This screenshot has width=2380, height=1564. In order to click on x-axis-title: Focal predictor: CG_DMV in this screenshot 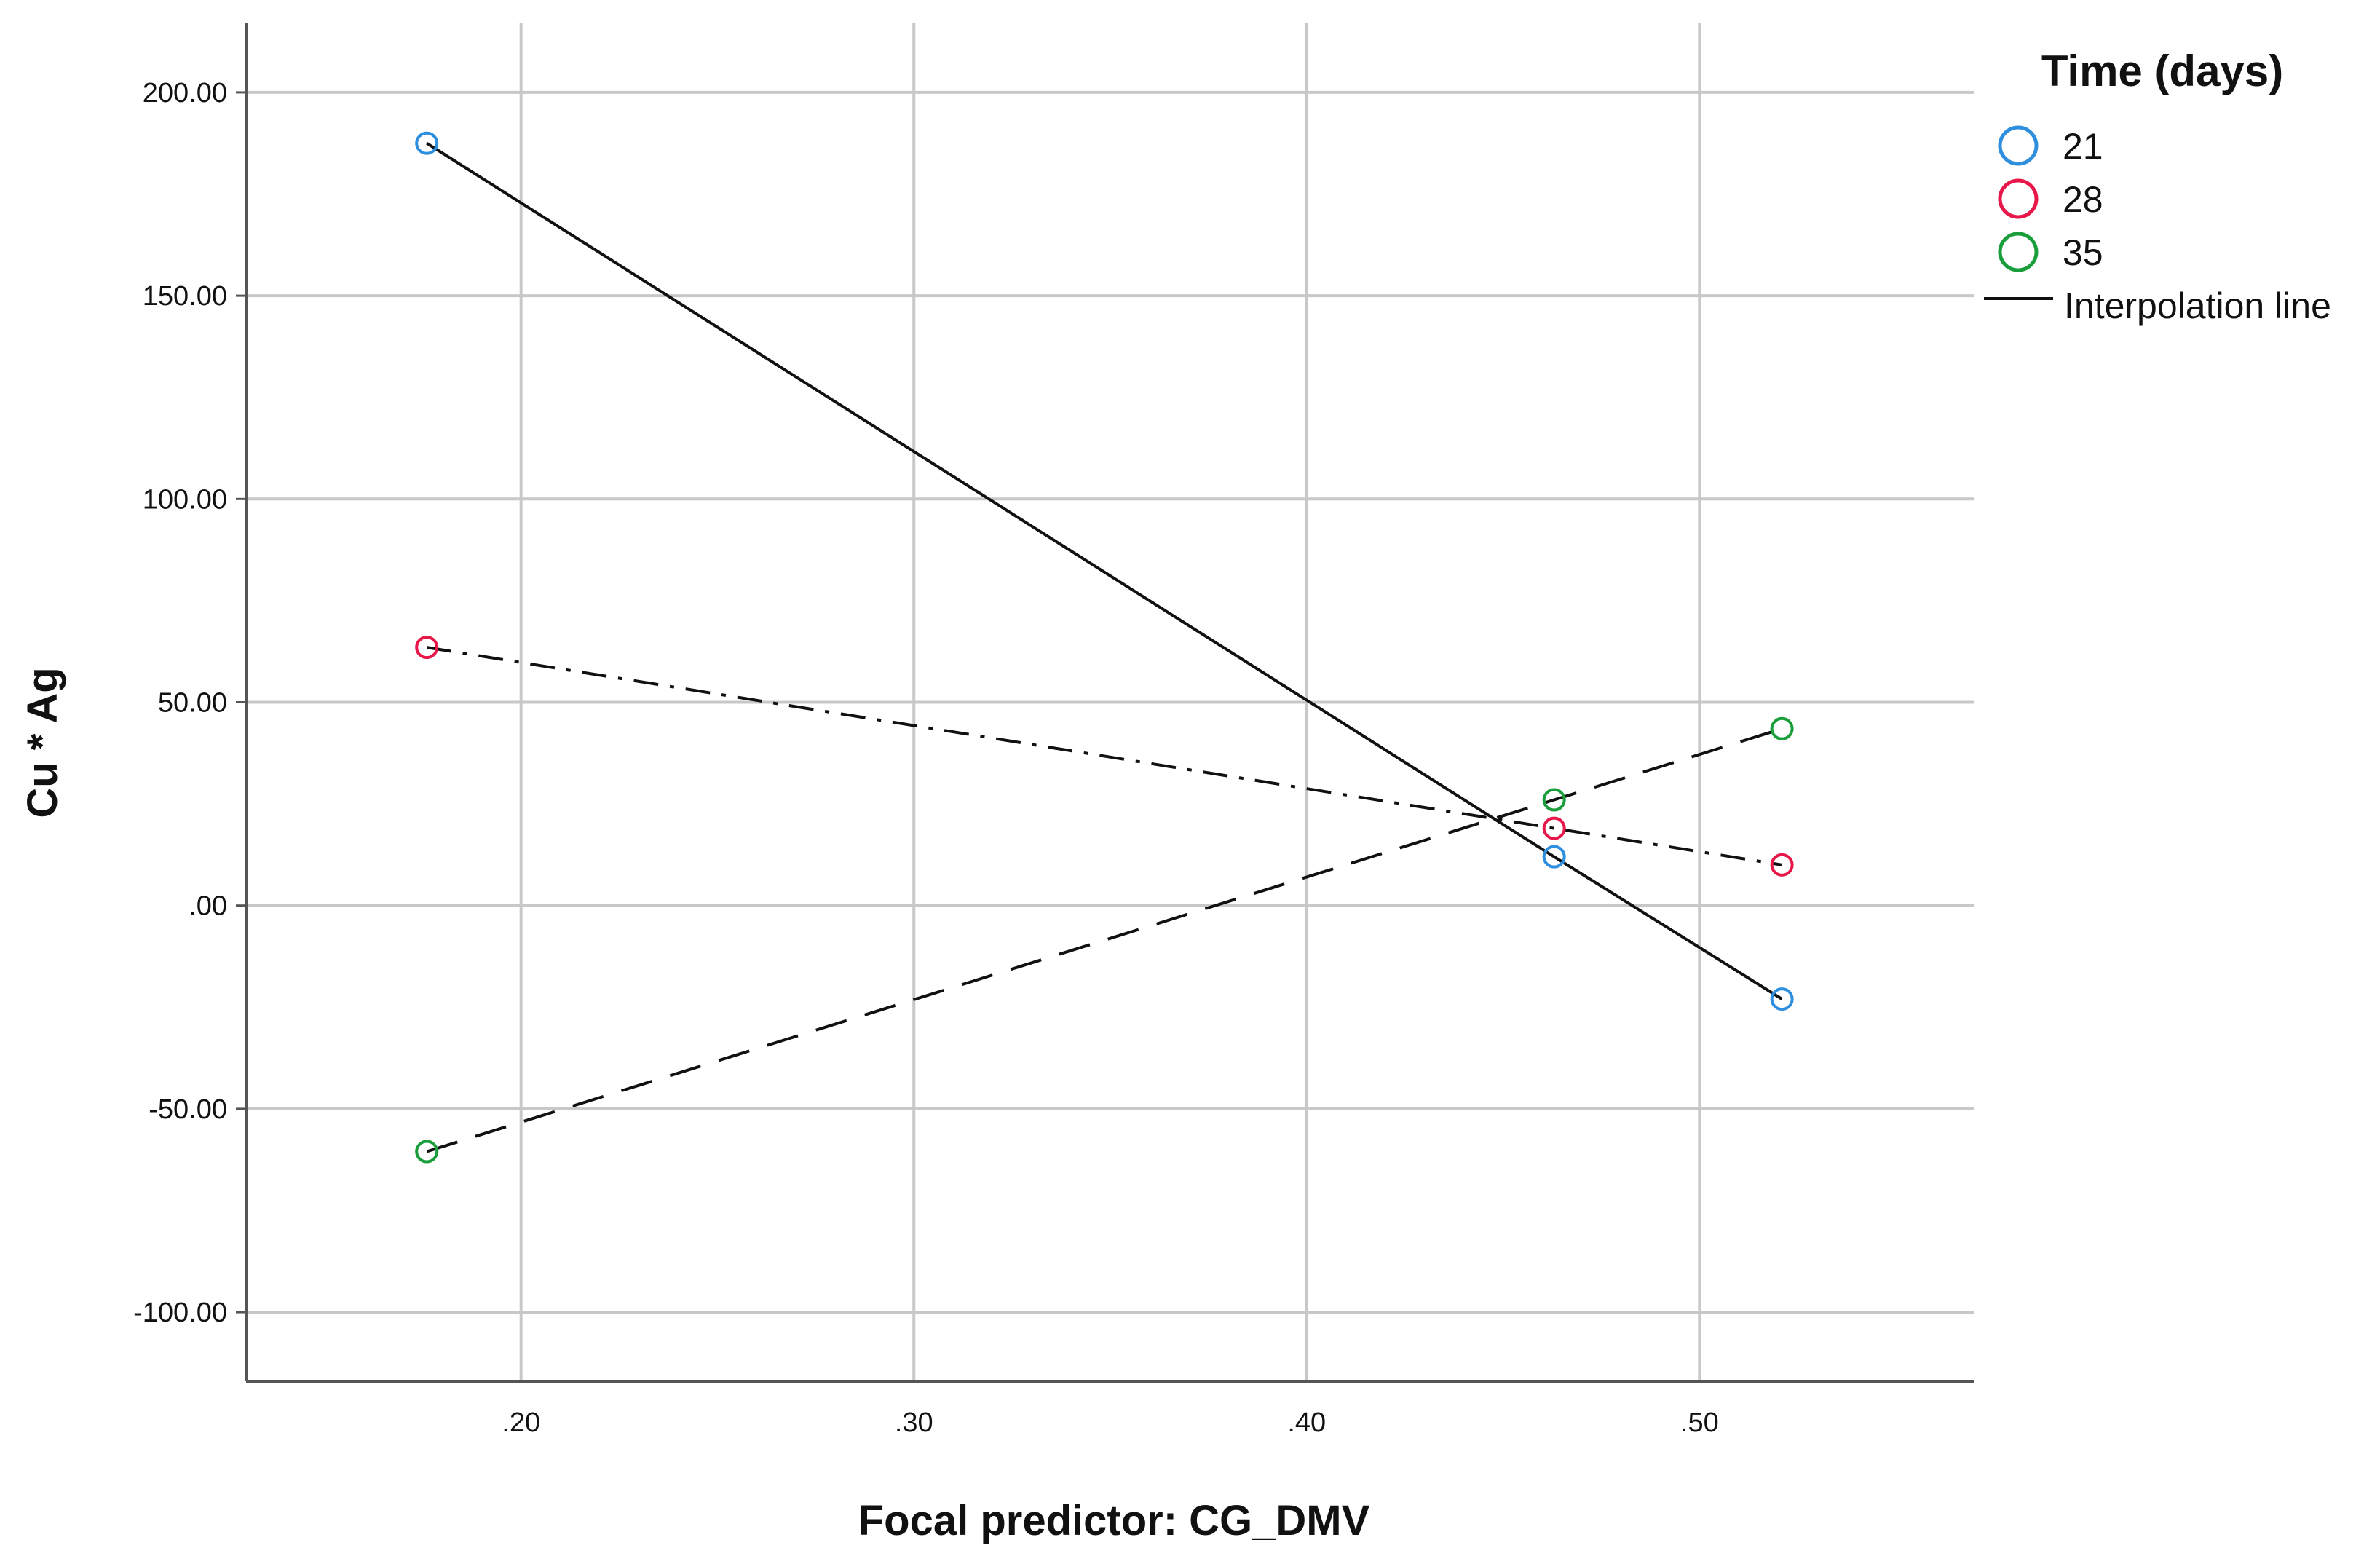, I will do `click(1114, 1520)`.